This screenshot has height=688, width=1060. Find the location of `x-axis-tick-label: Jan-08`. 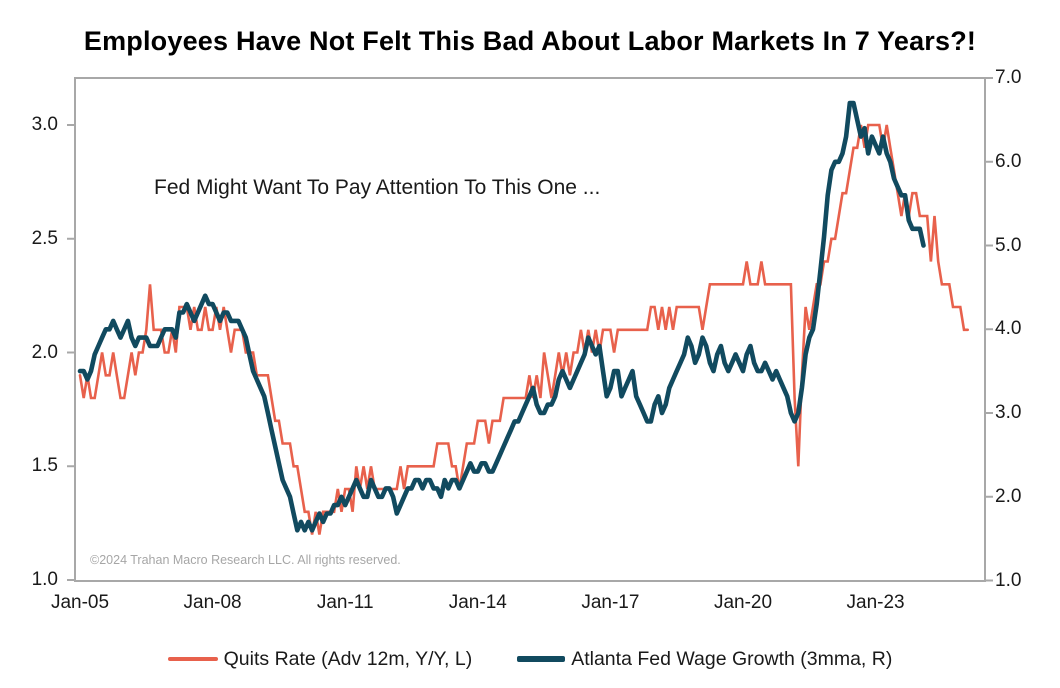

x-axis-tick-label: Jan-08 is located at coordinates (212, 602).